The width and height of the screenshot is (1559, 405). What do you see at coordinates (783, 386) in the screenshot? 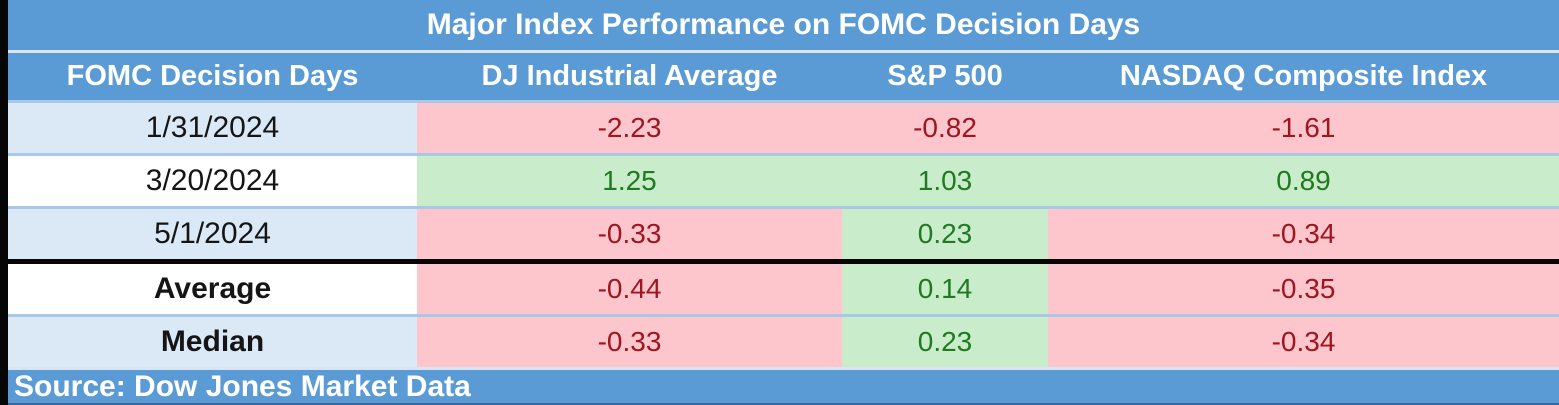
I see `source-attribution: Source: Dow Jones Market Data` at bounding box center [783, 386].